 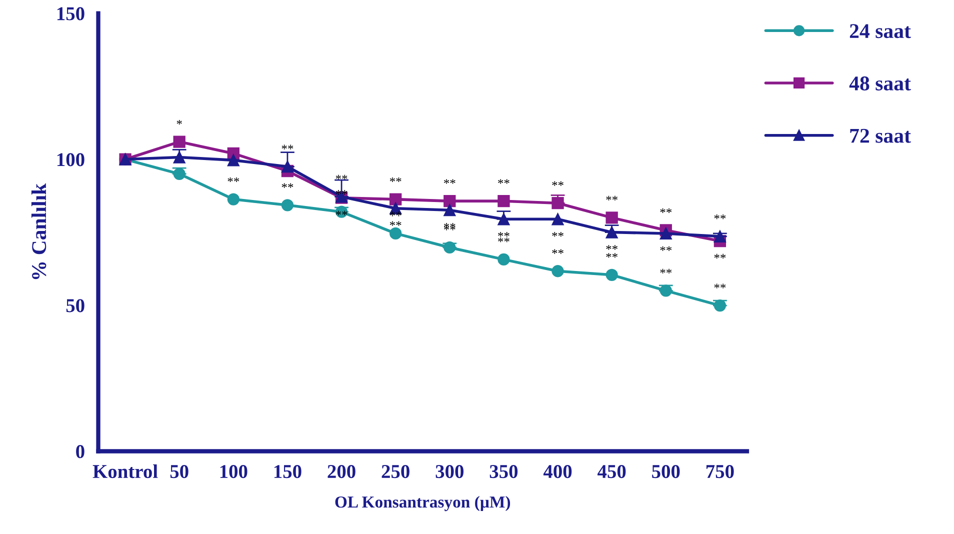 What do you see at coordinates (75, 305) in the screenshot?
I see `y-tick-label: 50` at bounding box center [75, 305].